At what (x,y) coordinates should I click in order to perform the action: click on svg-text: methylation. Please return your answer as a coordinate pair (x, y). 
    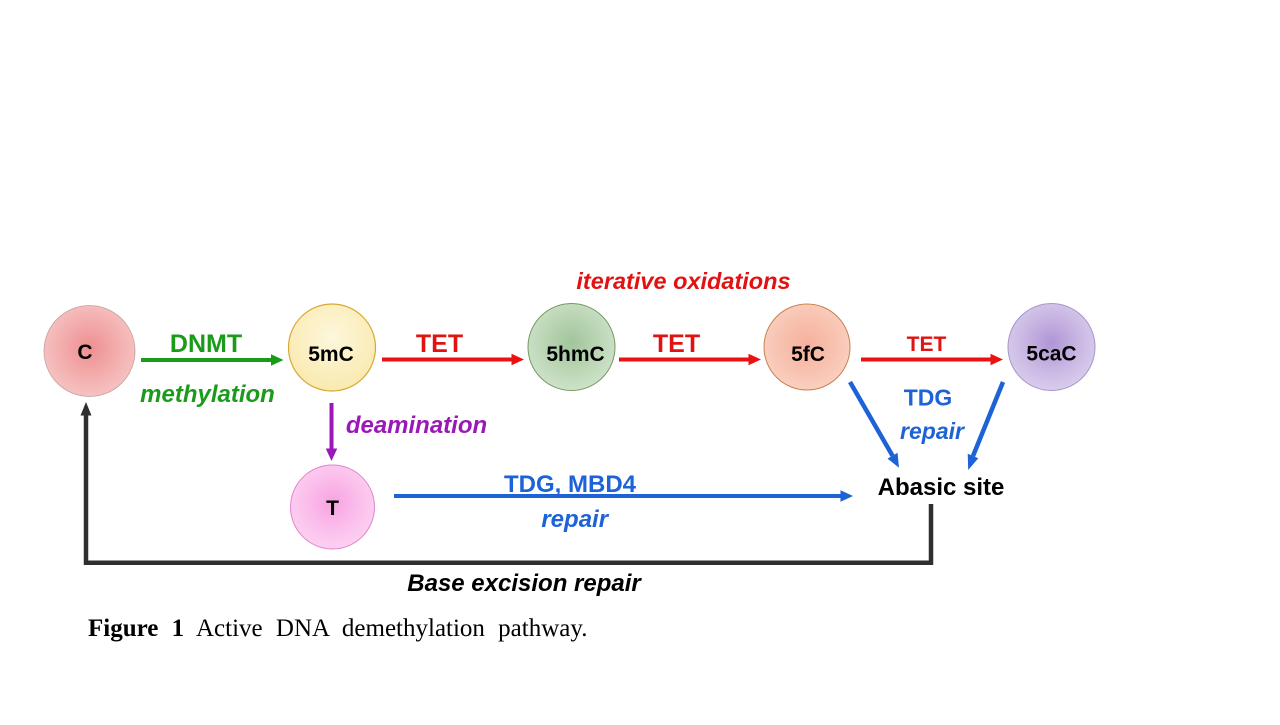
    Looking at the image, I should click on (207, 394).